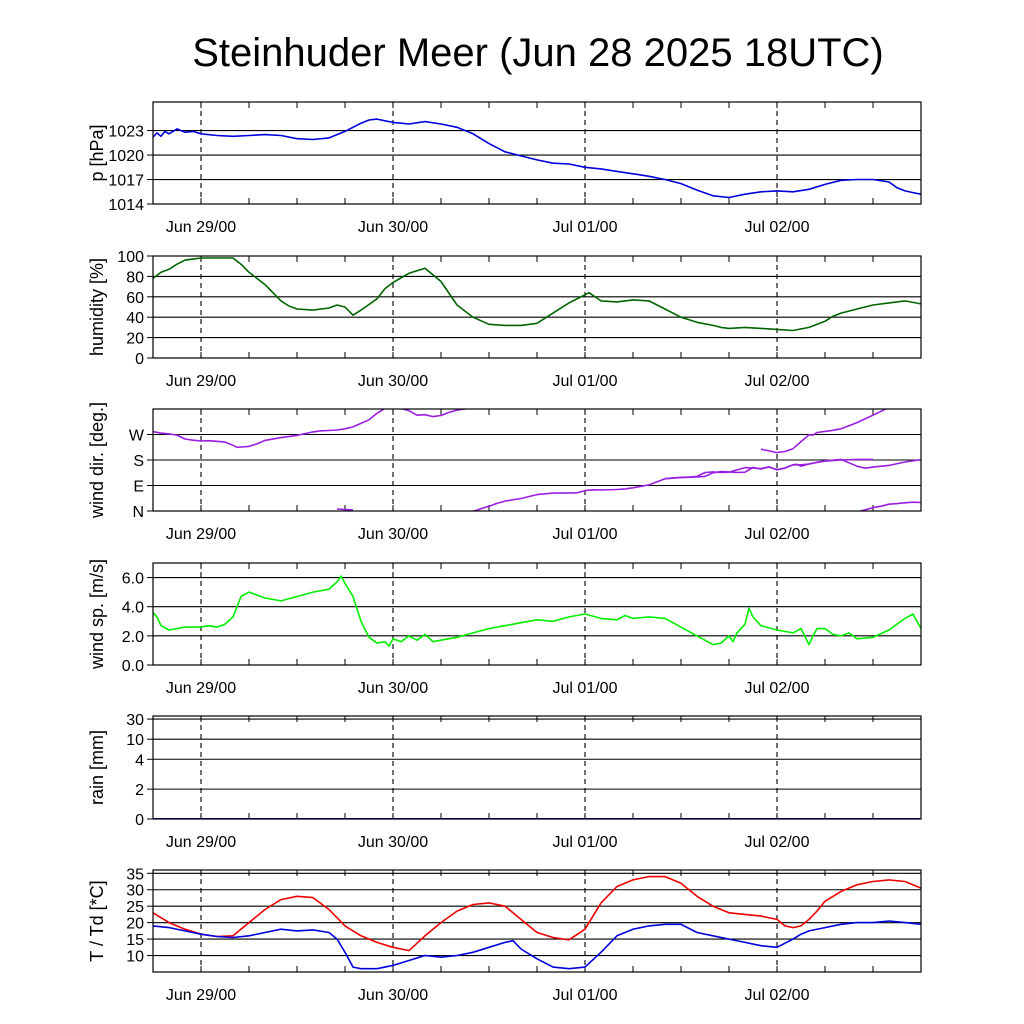 This screenshot has height=1024, width=1024. What do you see at coordinates (97, 152) in the screenshot?
I see `y-axis-label: p [hPa]` at bounding box center [97, 152].